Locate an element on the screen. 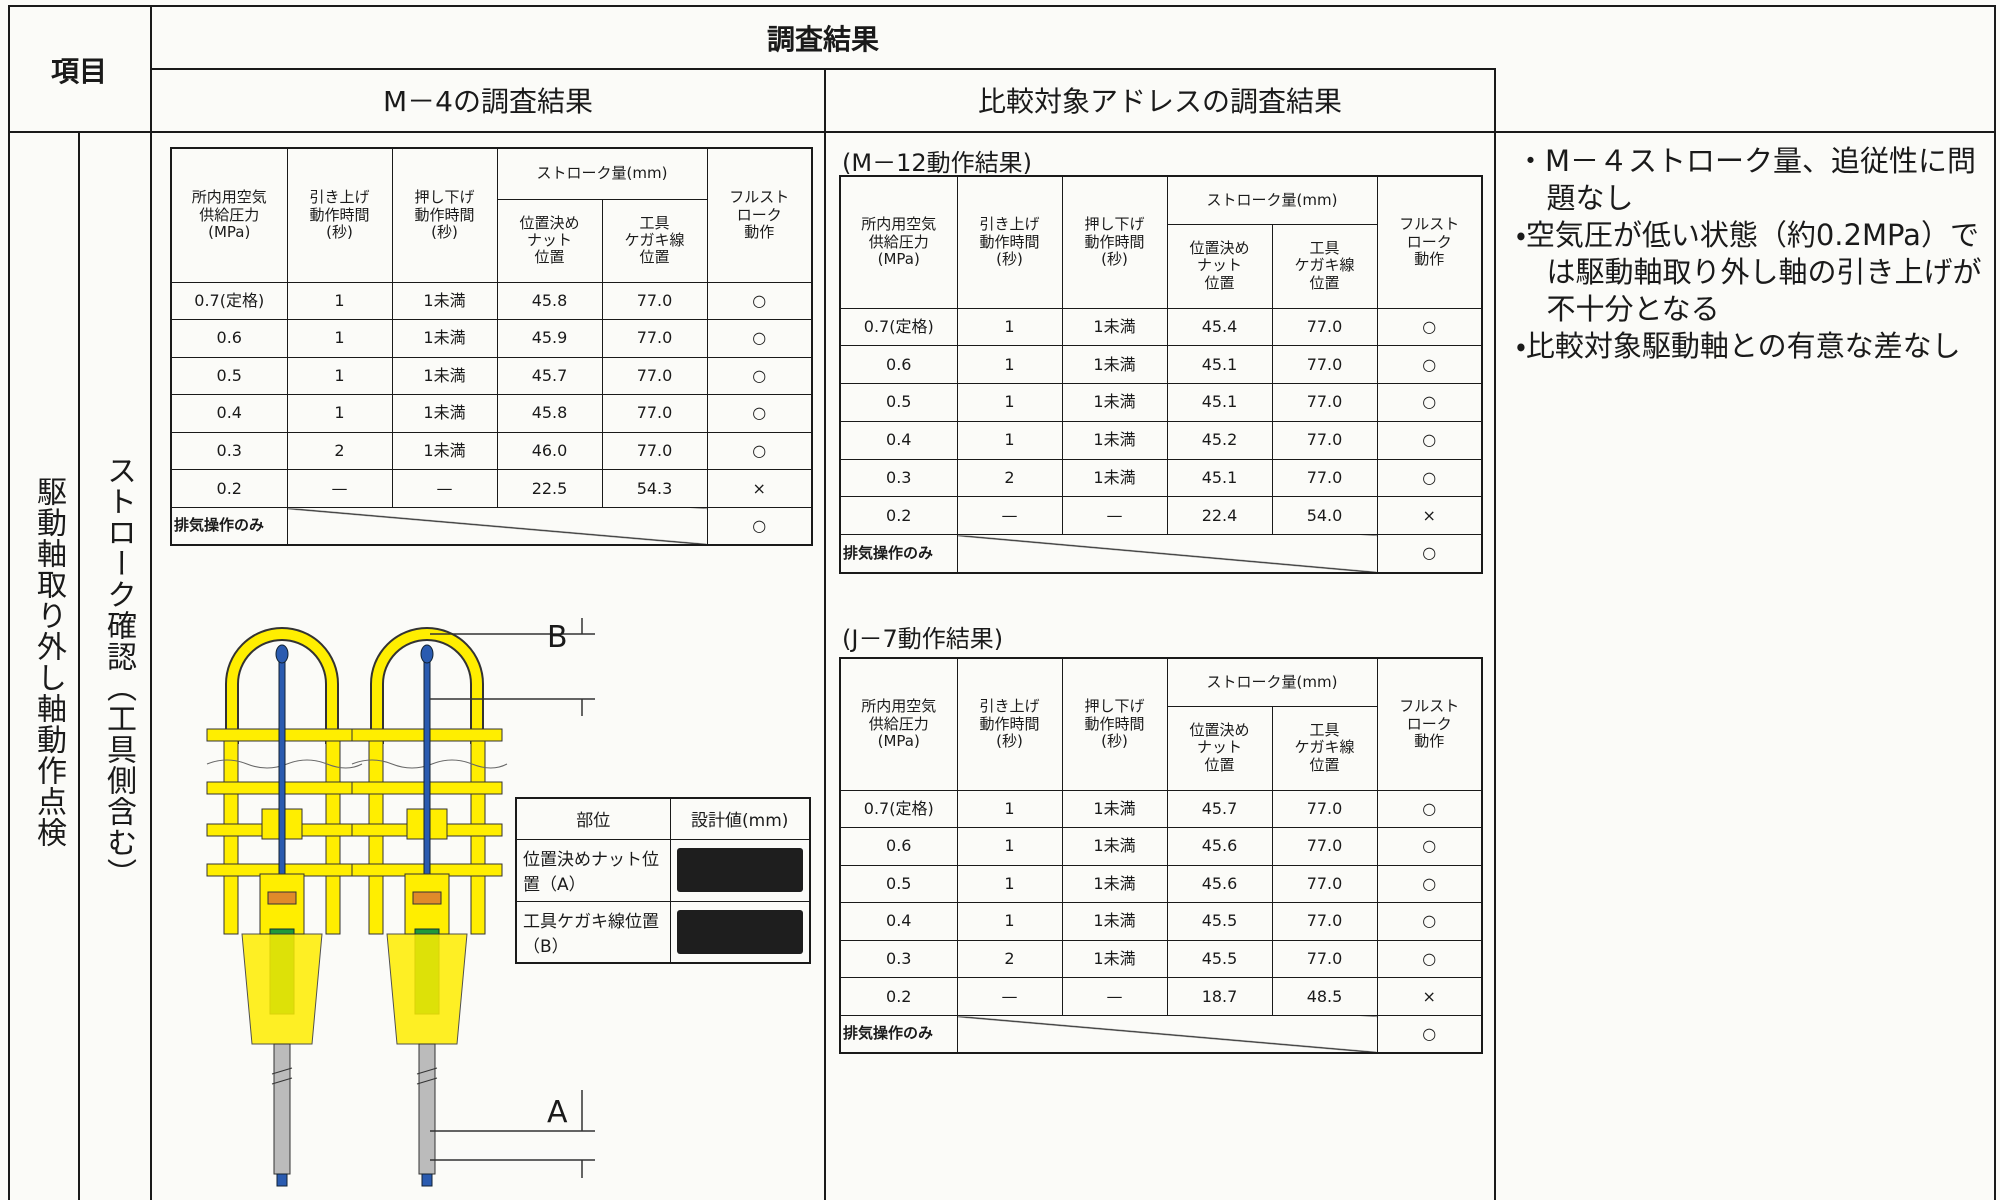  data-cell: 0.4 is located at coordinates (898, 921).